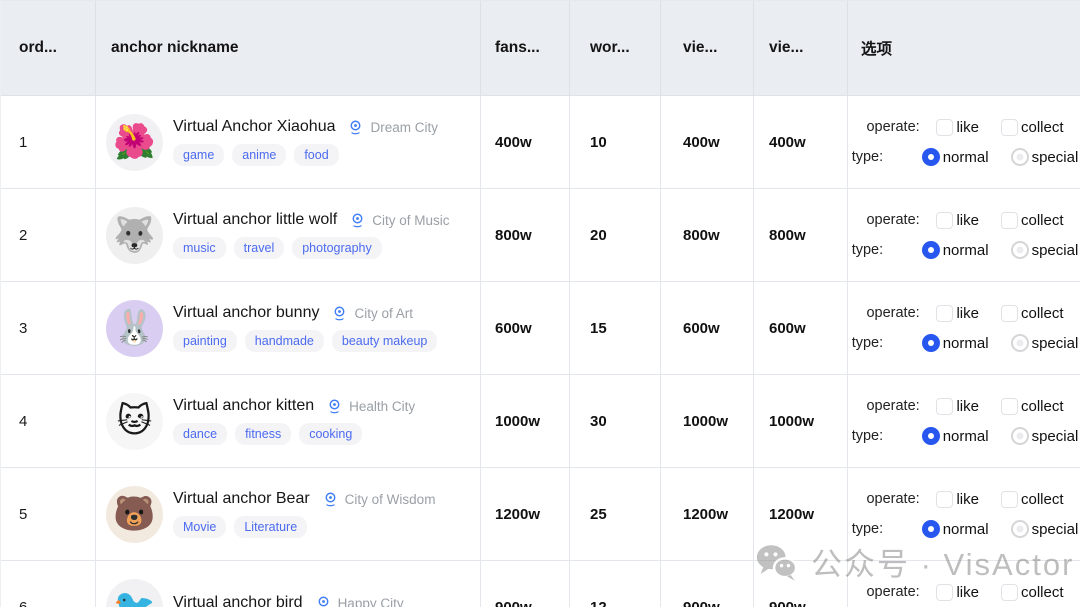 The width and height of the screenshot is (1080, 607). I want to click on tag: Literature, so click(271, 527).